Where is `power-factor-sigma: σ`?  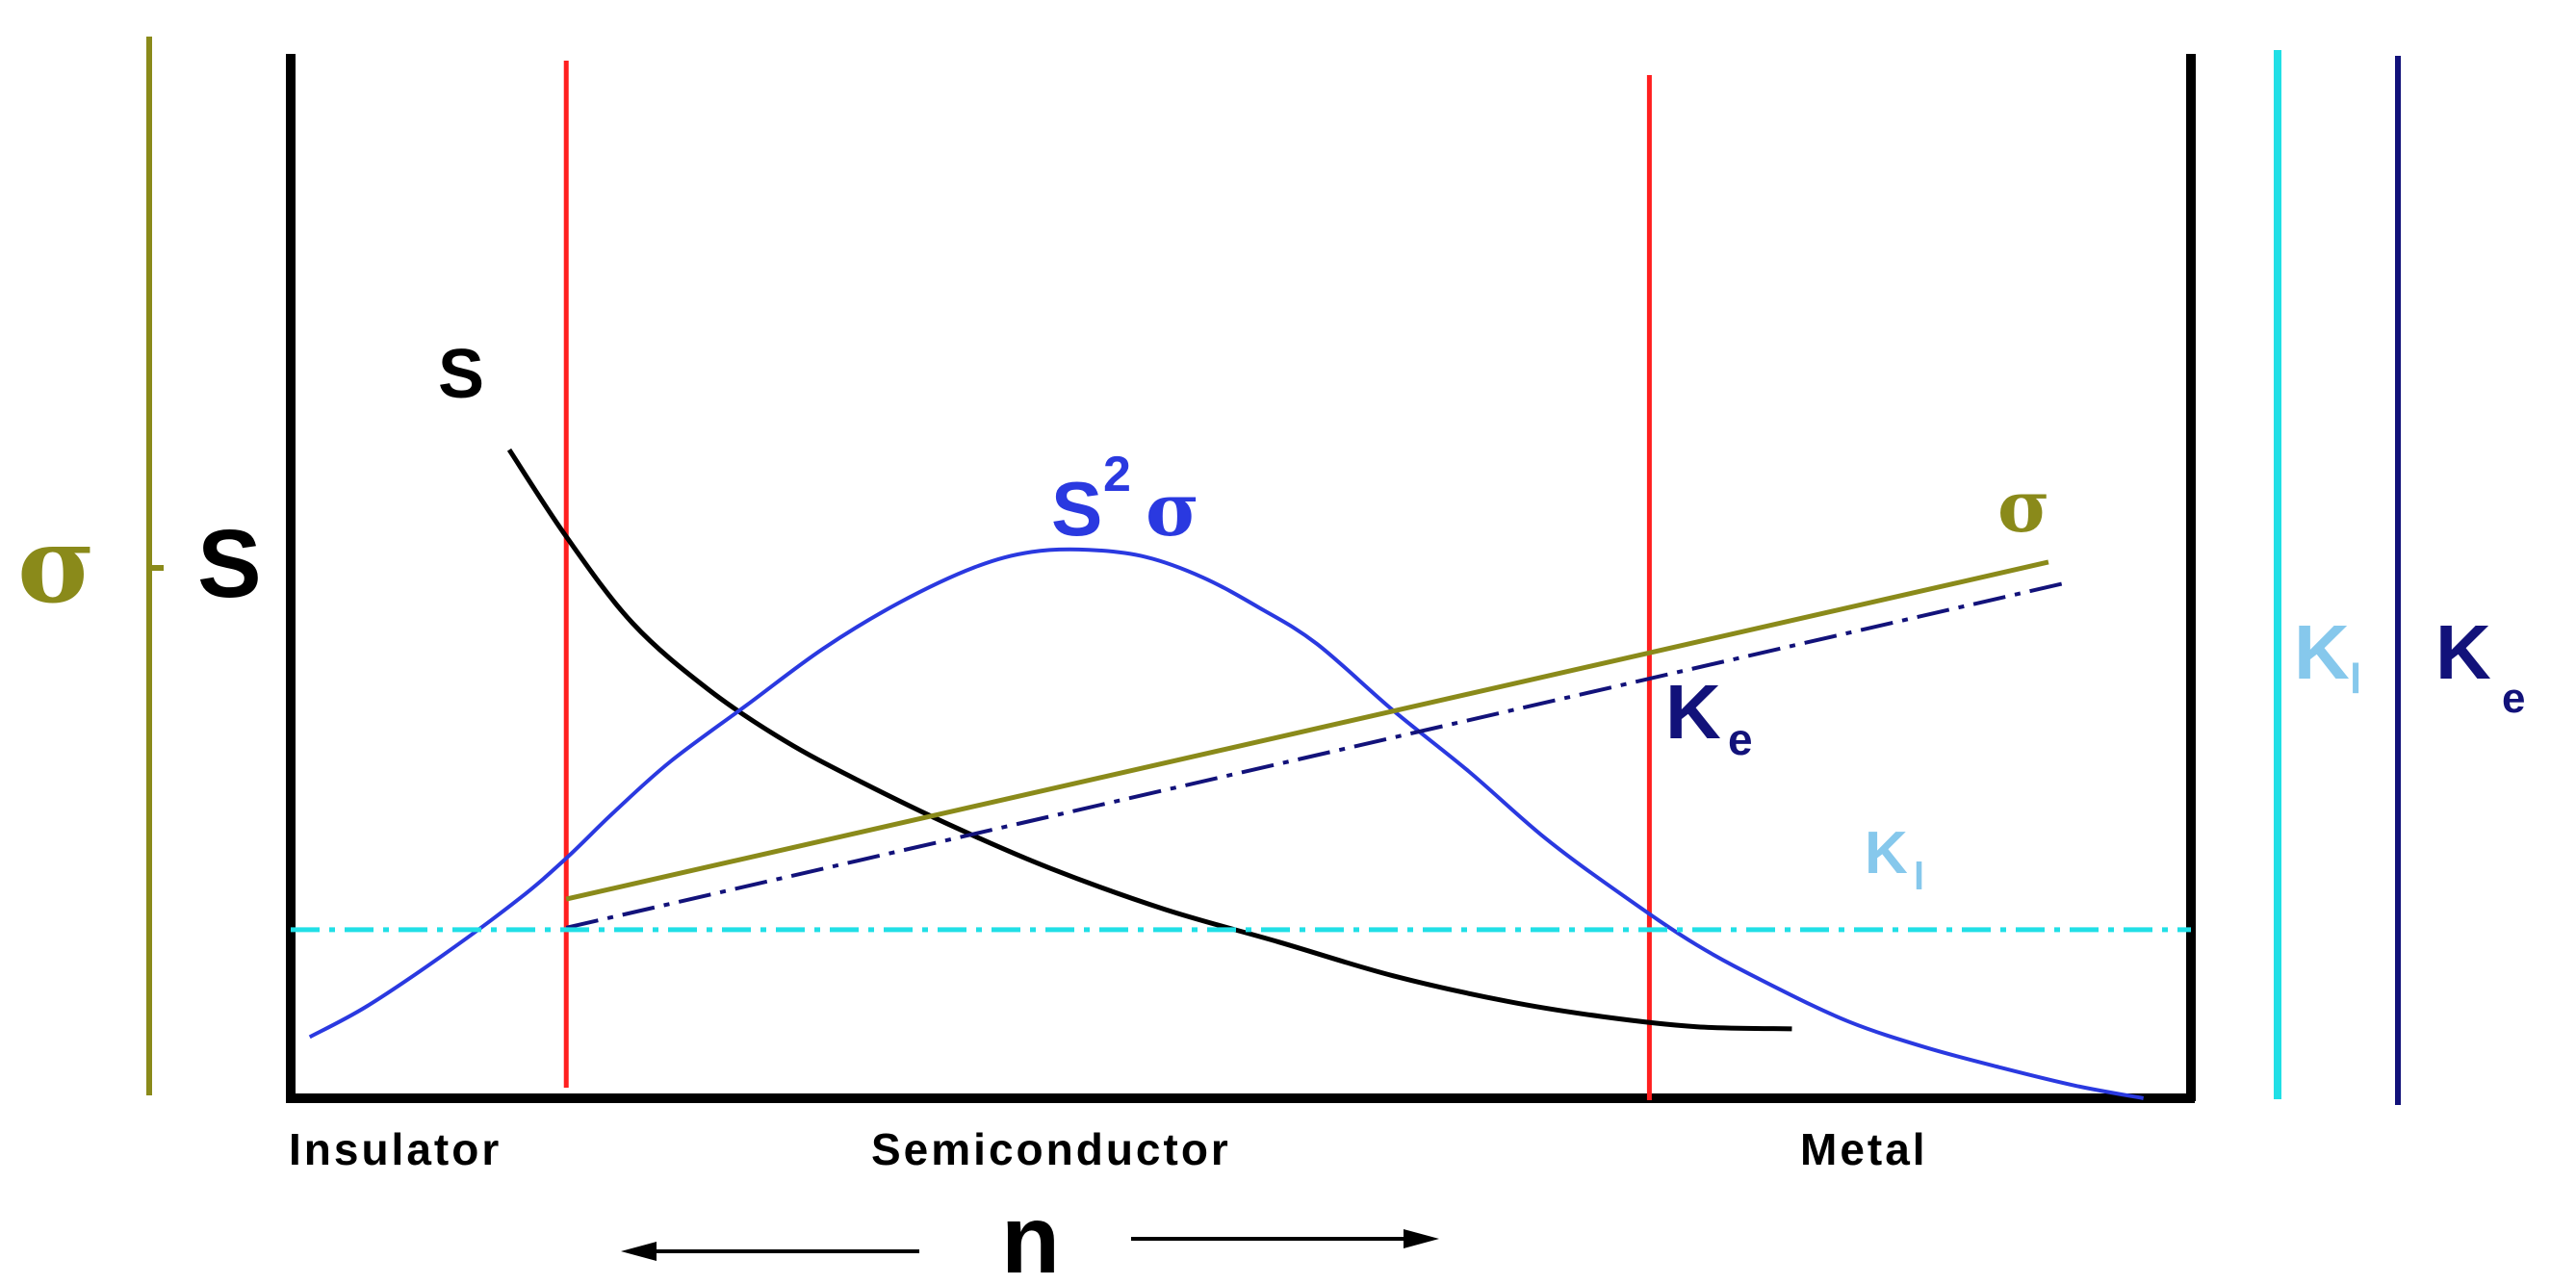
power-factor-sigma: σ is located at coordinates (1173, 510).